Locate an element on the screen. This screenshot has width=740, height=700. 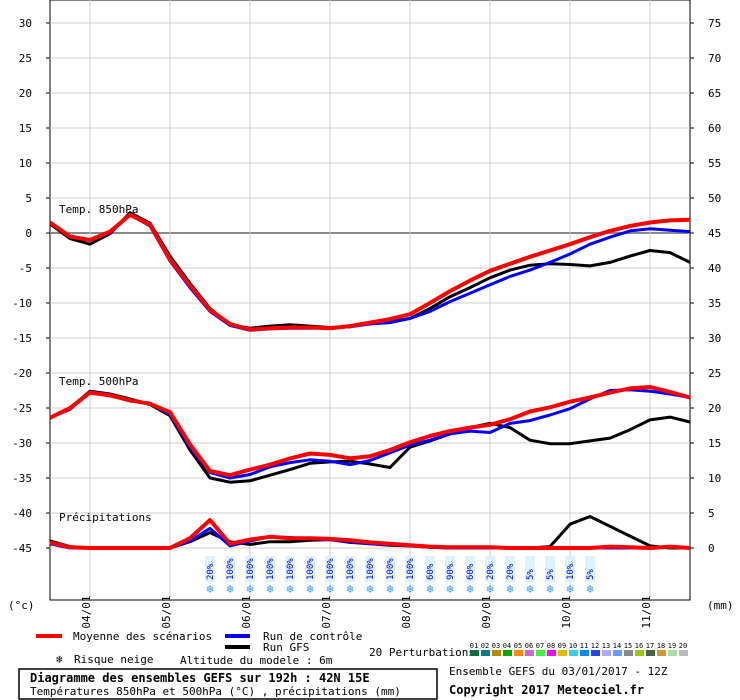
left-tick-label: 10 is located at coordinates (25, 163).